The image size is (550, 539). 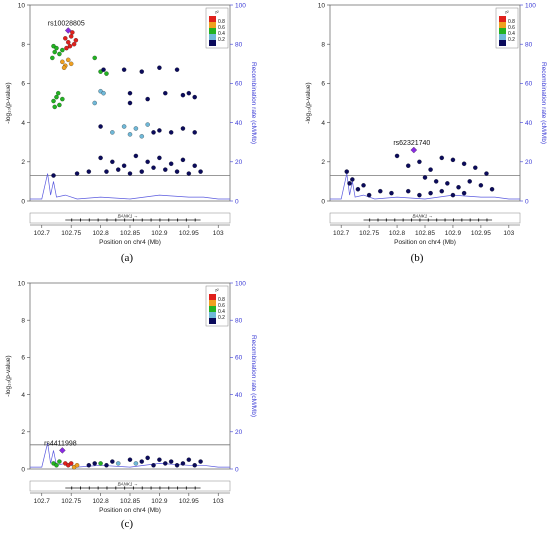 What do you see at coordinates (507, 13) in the screenshot?
I see `ld-legend-title: r²` at bounding box center [507, 13].